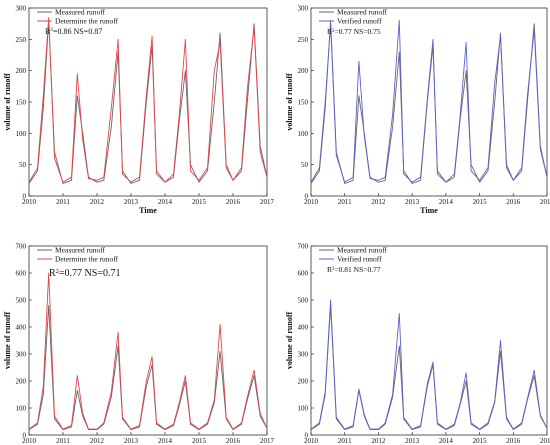 The height and width of the screenshot is (445, 550). What do you see at coordinates (86, 31) in the screenshot?
I see `ns-value: NS=0.87` at bounding box center [86, 31].